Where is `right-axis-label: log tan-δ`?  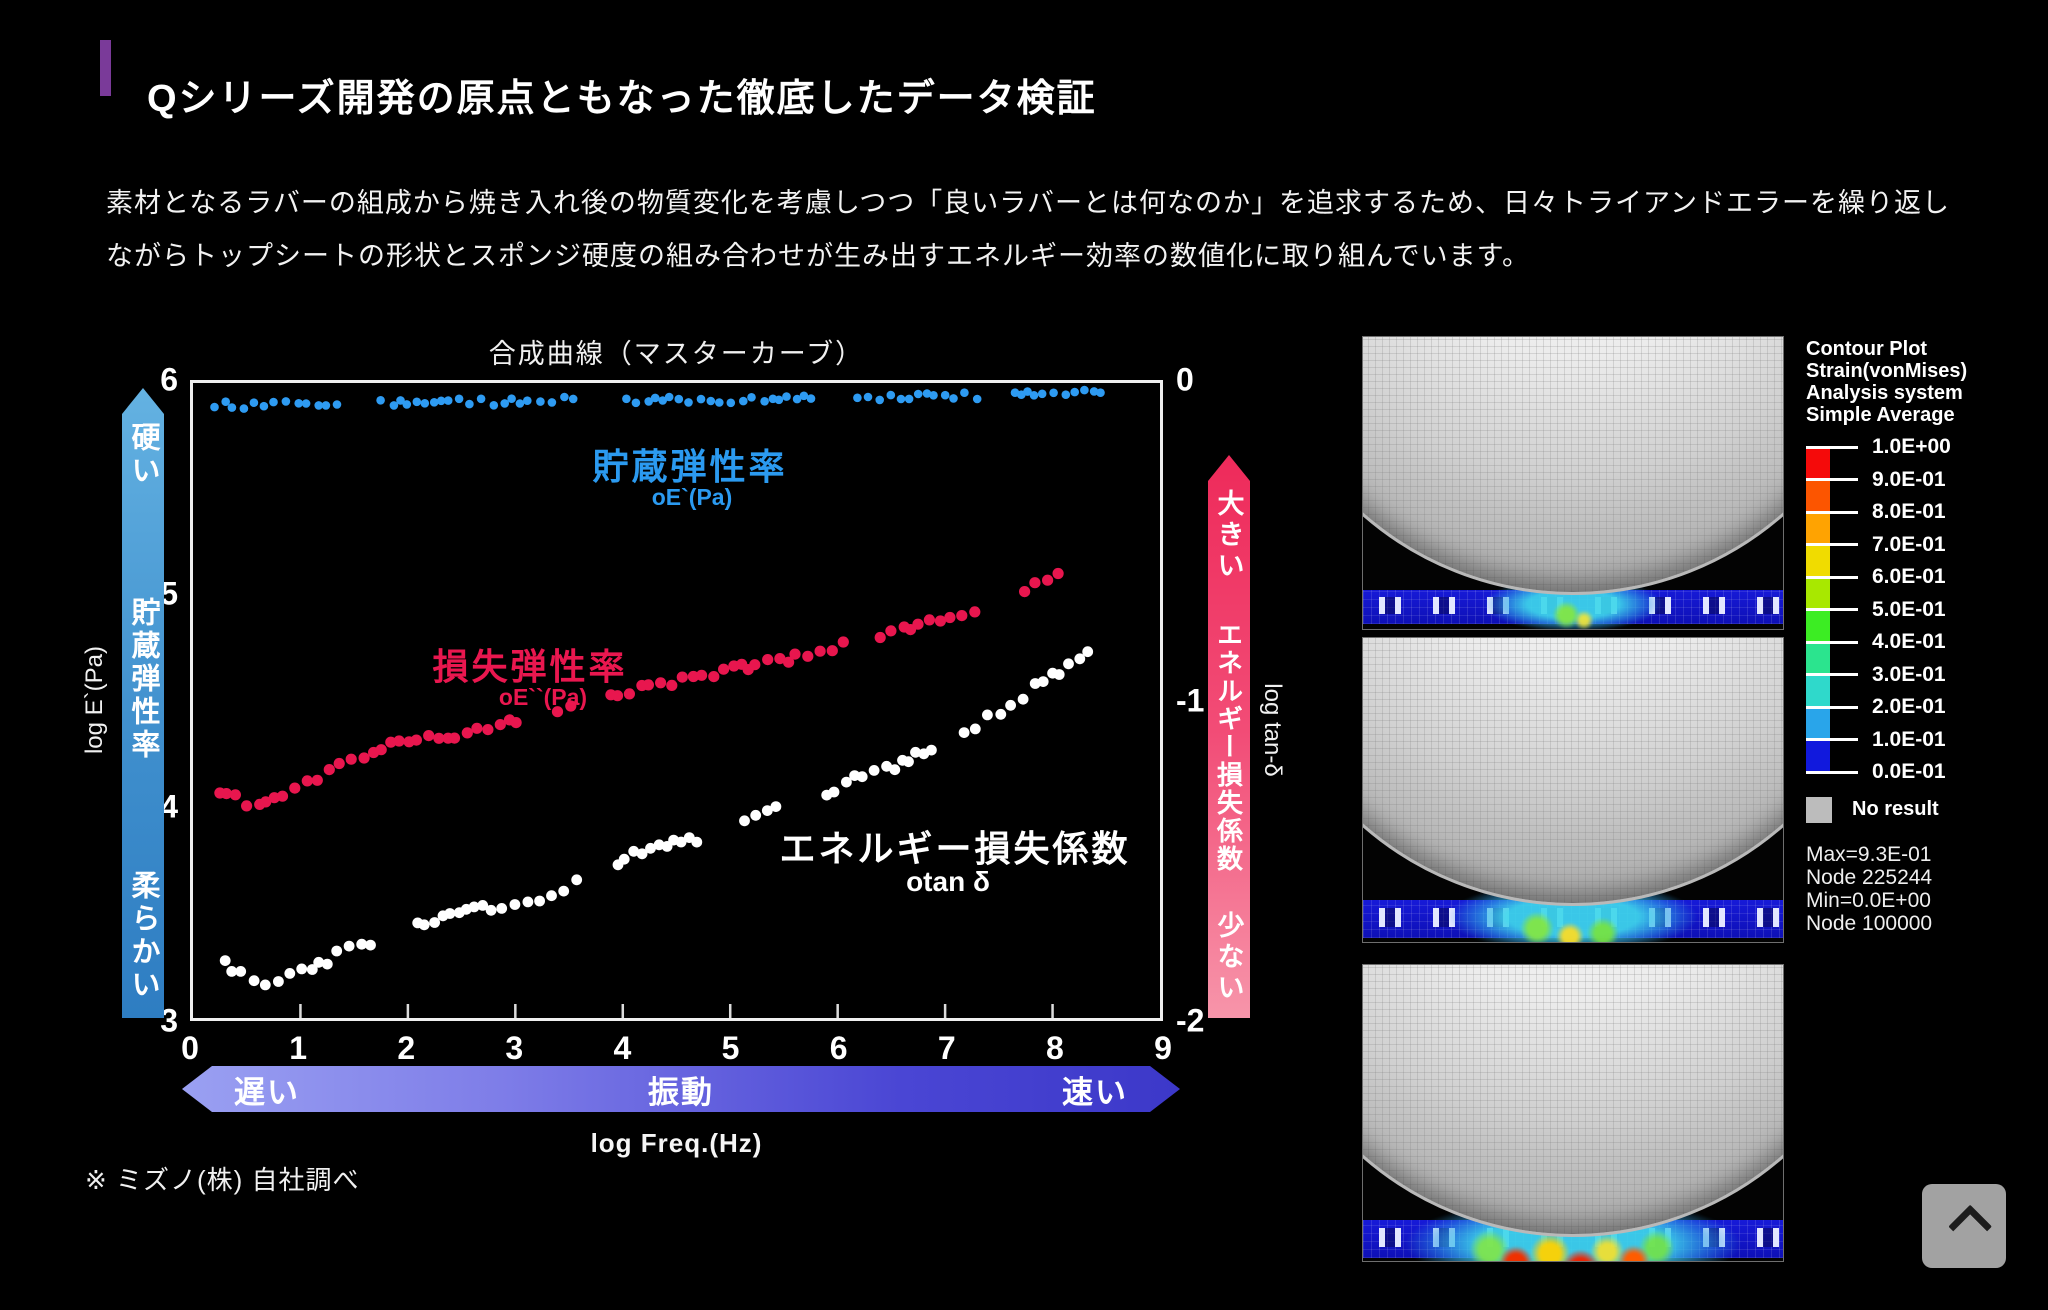
right-axis-label: log tan-δ is located at coordinates (1272, 730).